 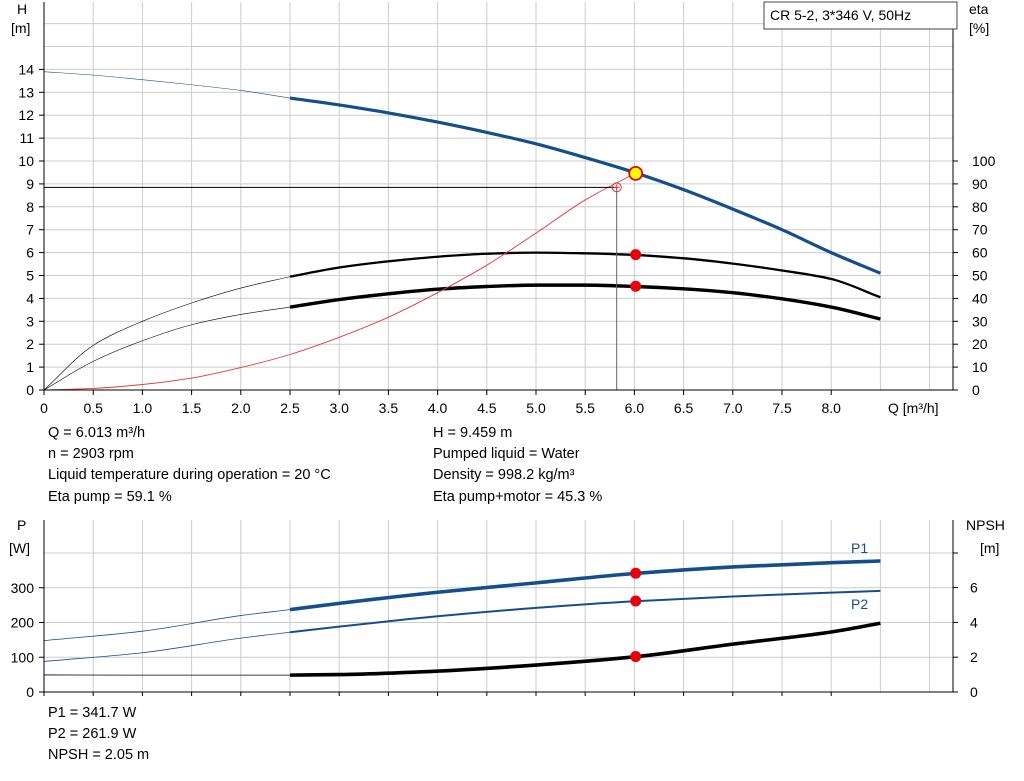 What do you see at coordinates (487, 408) in the screenshot?
I see `x-tick-label: 4.5` at bounding box center [487, 408].